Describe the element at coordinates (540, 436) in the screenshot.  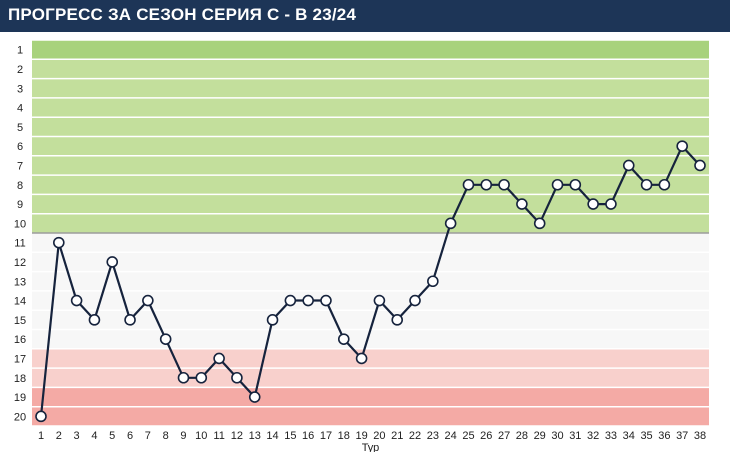
I see `x-tick-label: 29` at that location.